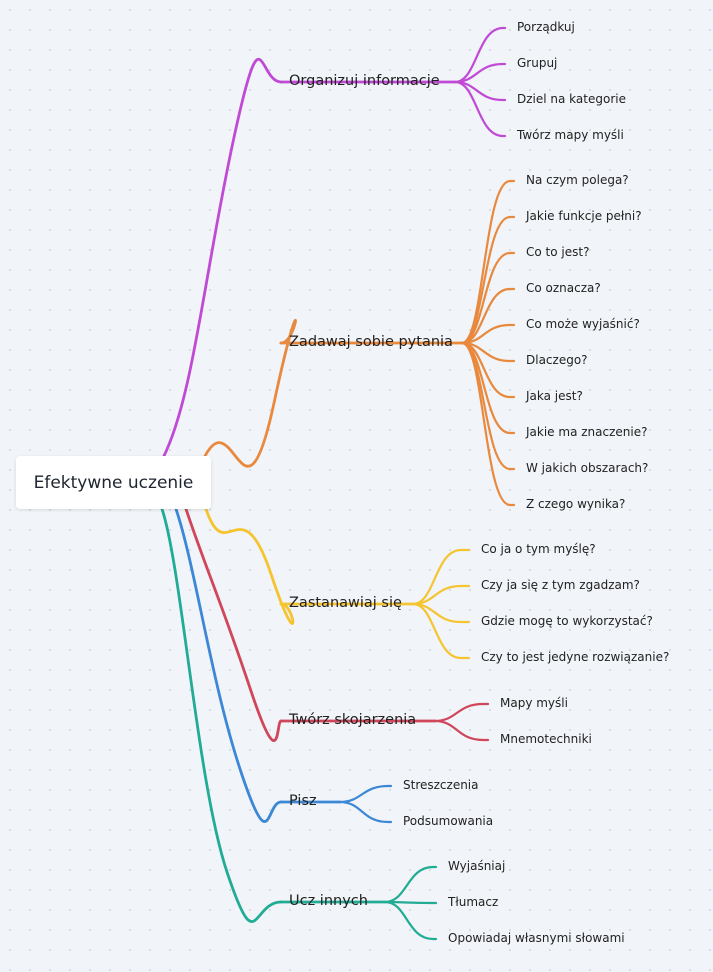 Image resolution: width=713 pixels, height=972 pixels. What do you see at coordinates (571, 99) in the screenshot?
I see `leaf-label: Dziel na kategorie` at bounding box center [571, 99].